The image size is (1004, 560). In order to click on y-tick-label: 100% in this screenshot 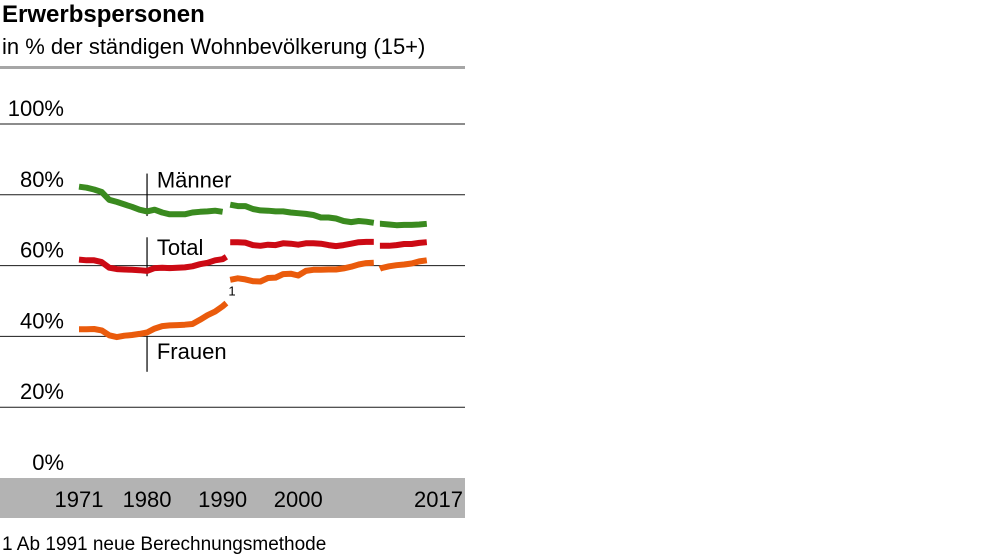, I will do `click(36, 108)`.